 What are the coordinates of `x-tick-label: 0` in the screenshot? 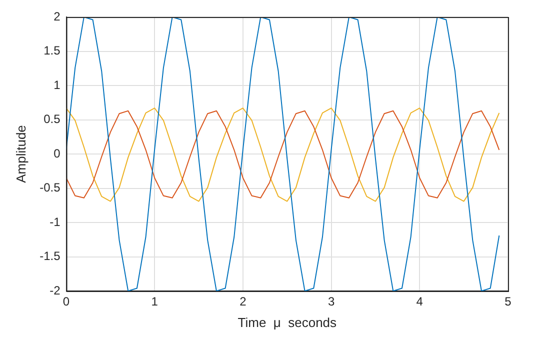 It's located at (66, 301).